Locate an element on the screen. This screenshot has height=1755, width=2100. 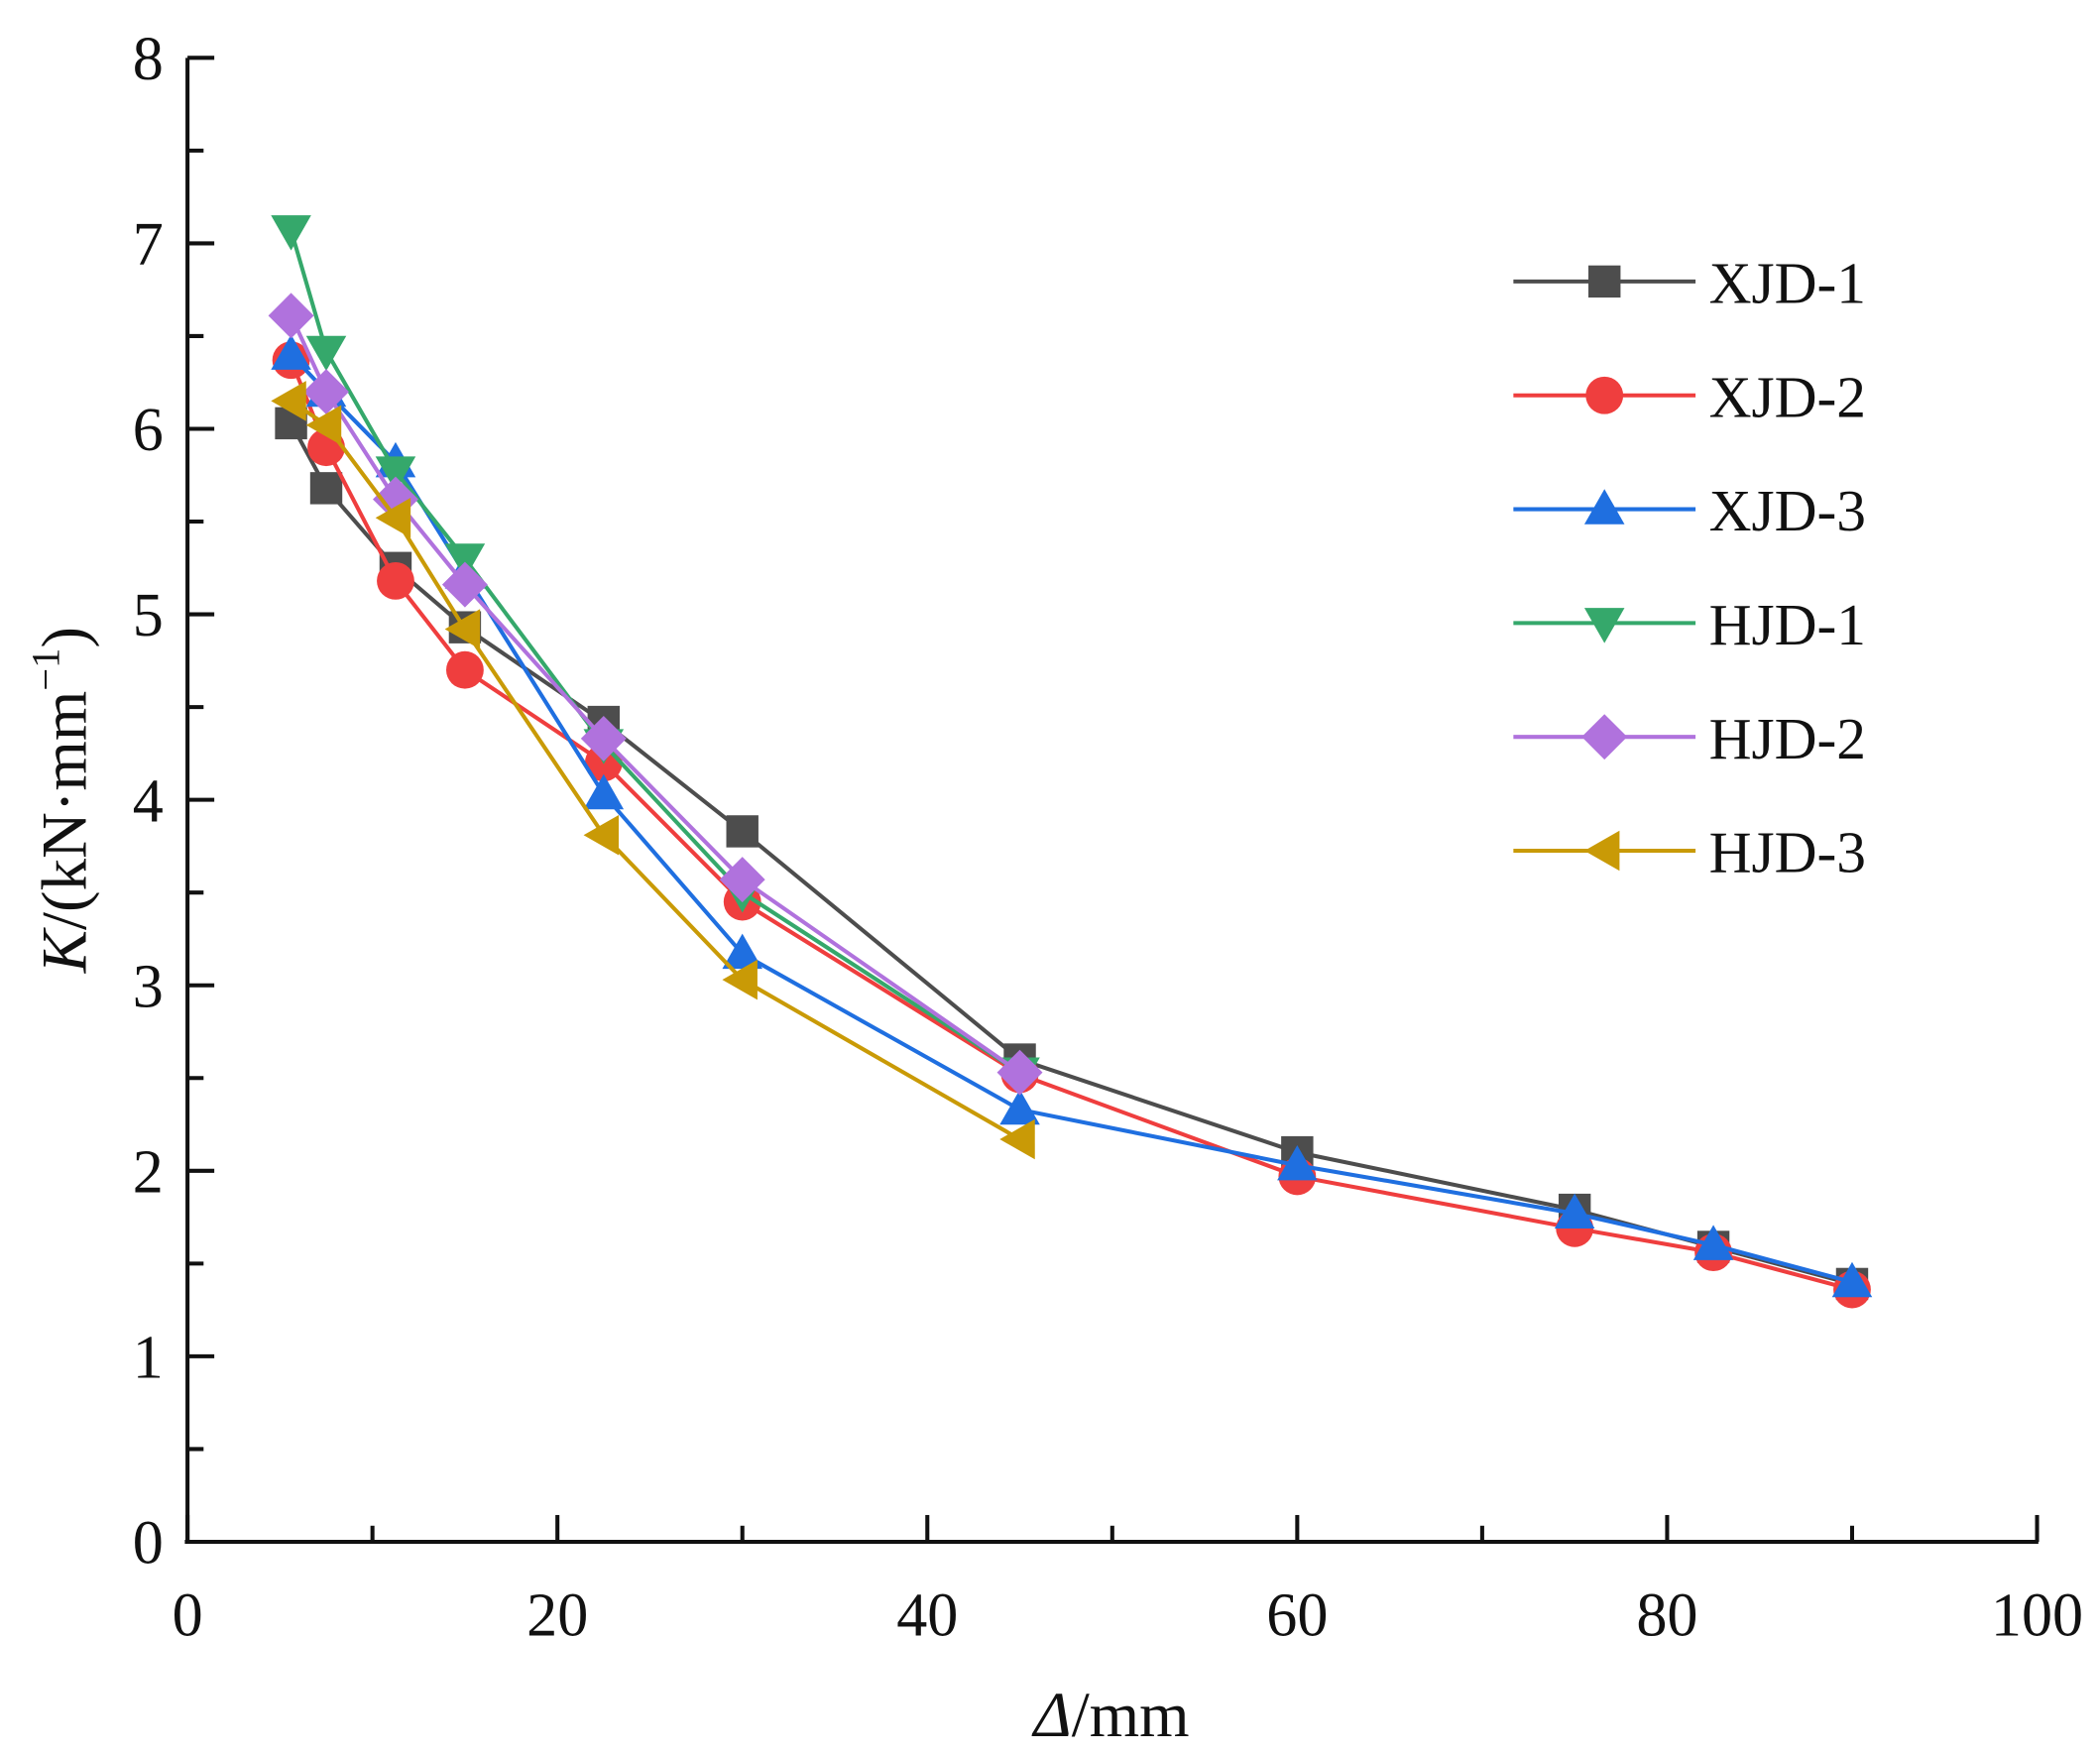
legend-item: HJD-1 is located at coordinates (1689, 624).